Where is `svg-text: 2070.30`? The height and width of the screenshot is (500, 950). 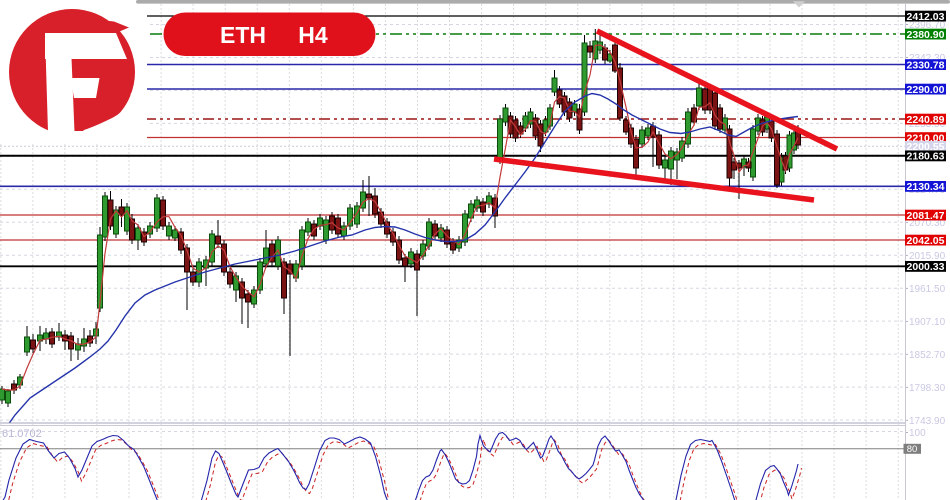 svg-text: 2070.30 is located at coordinates (927, 223).